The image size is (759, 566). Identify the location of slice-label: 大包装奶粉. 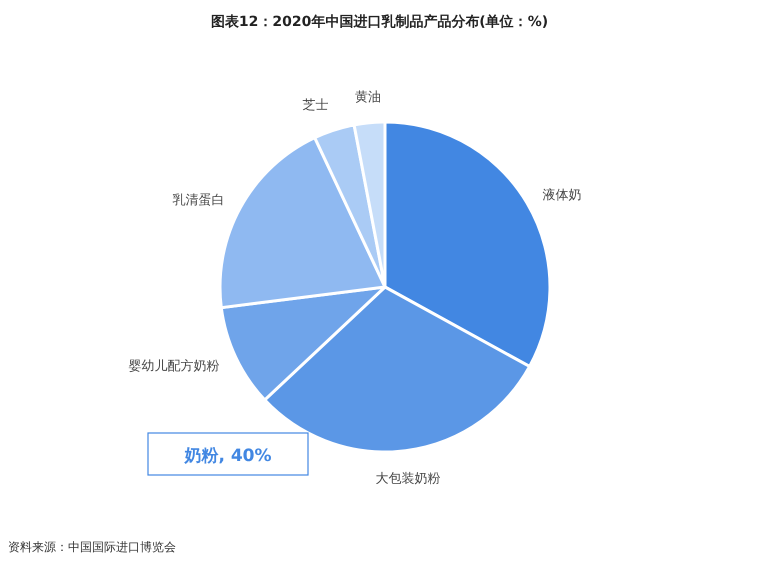
(407, 479).